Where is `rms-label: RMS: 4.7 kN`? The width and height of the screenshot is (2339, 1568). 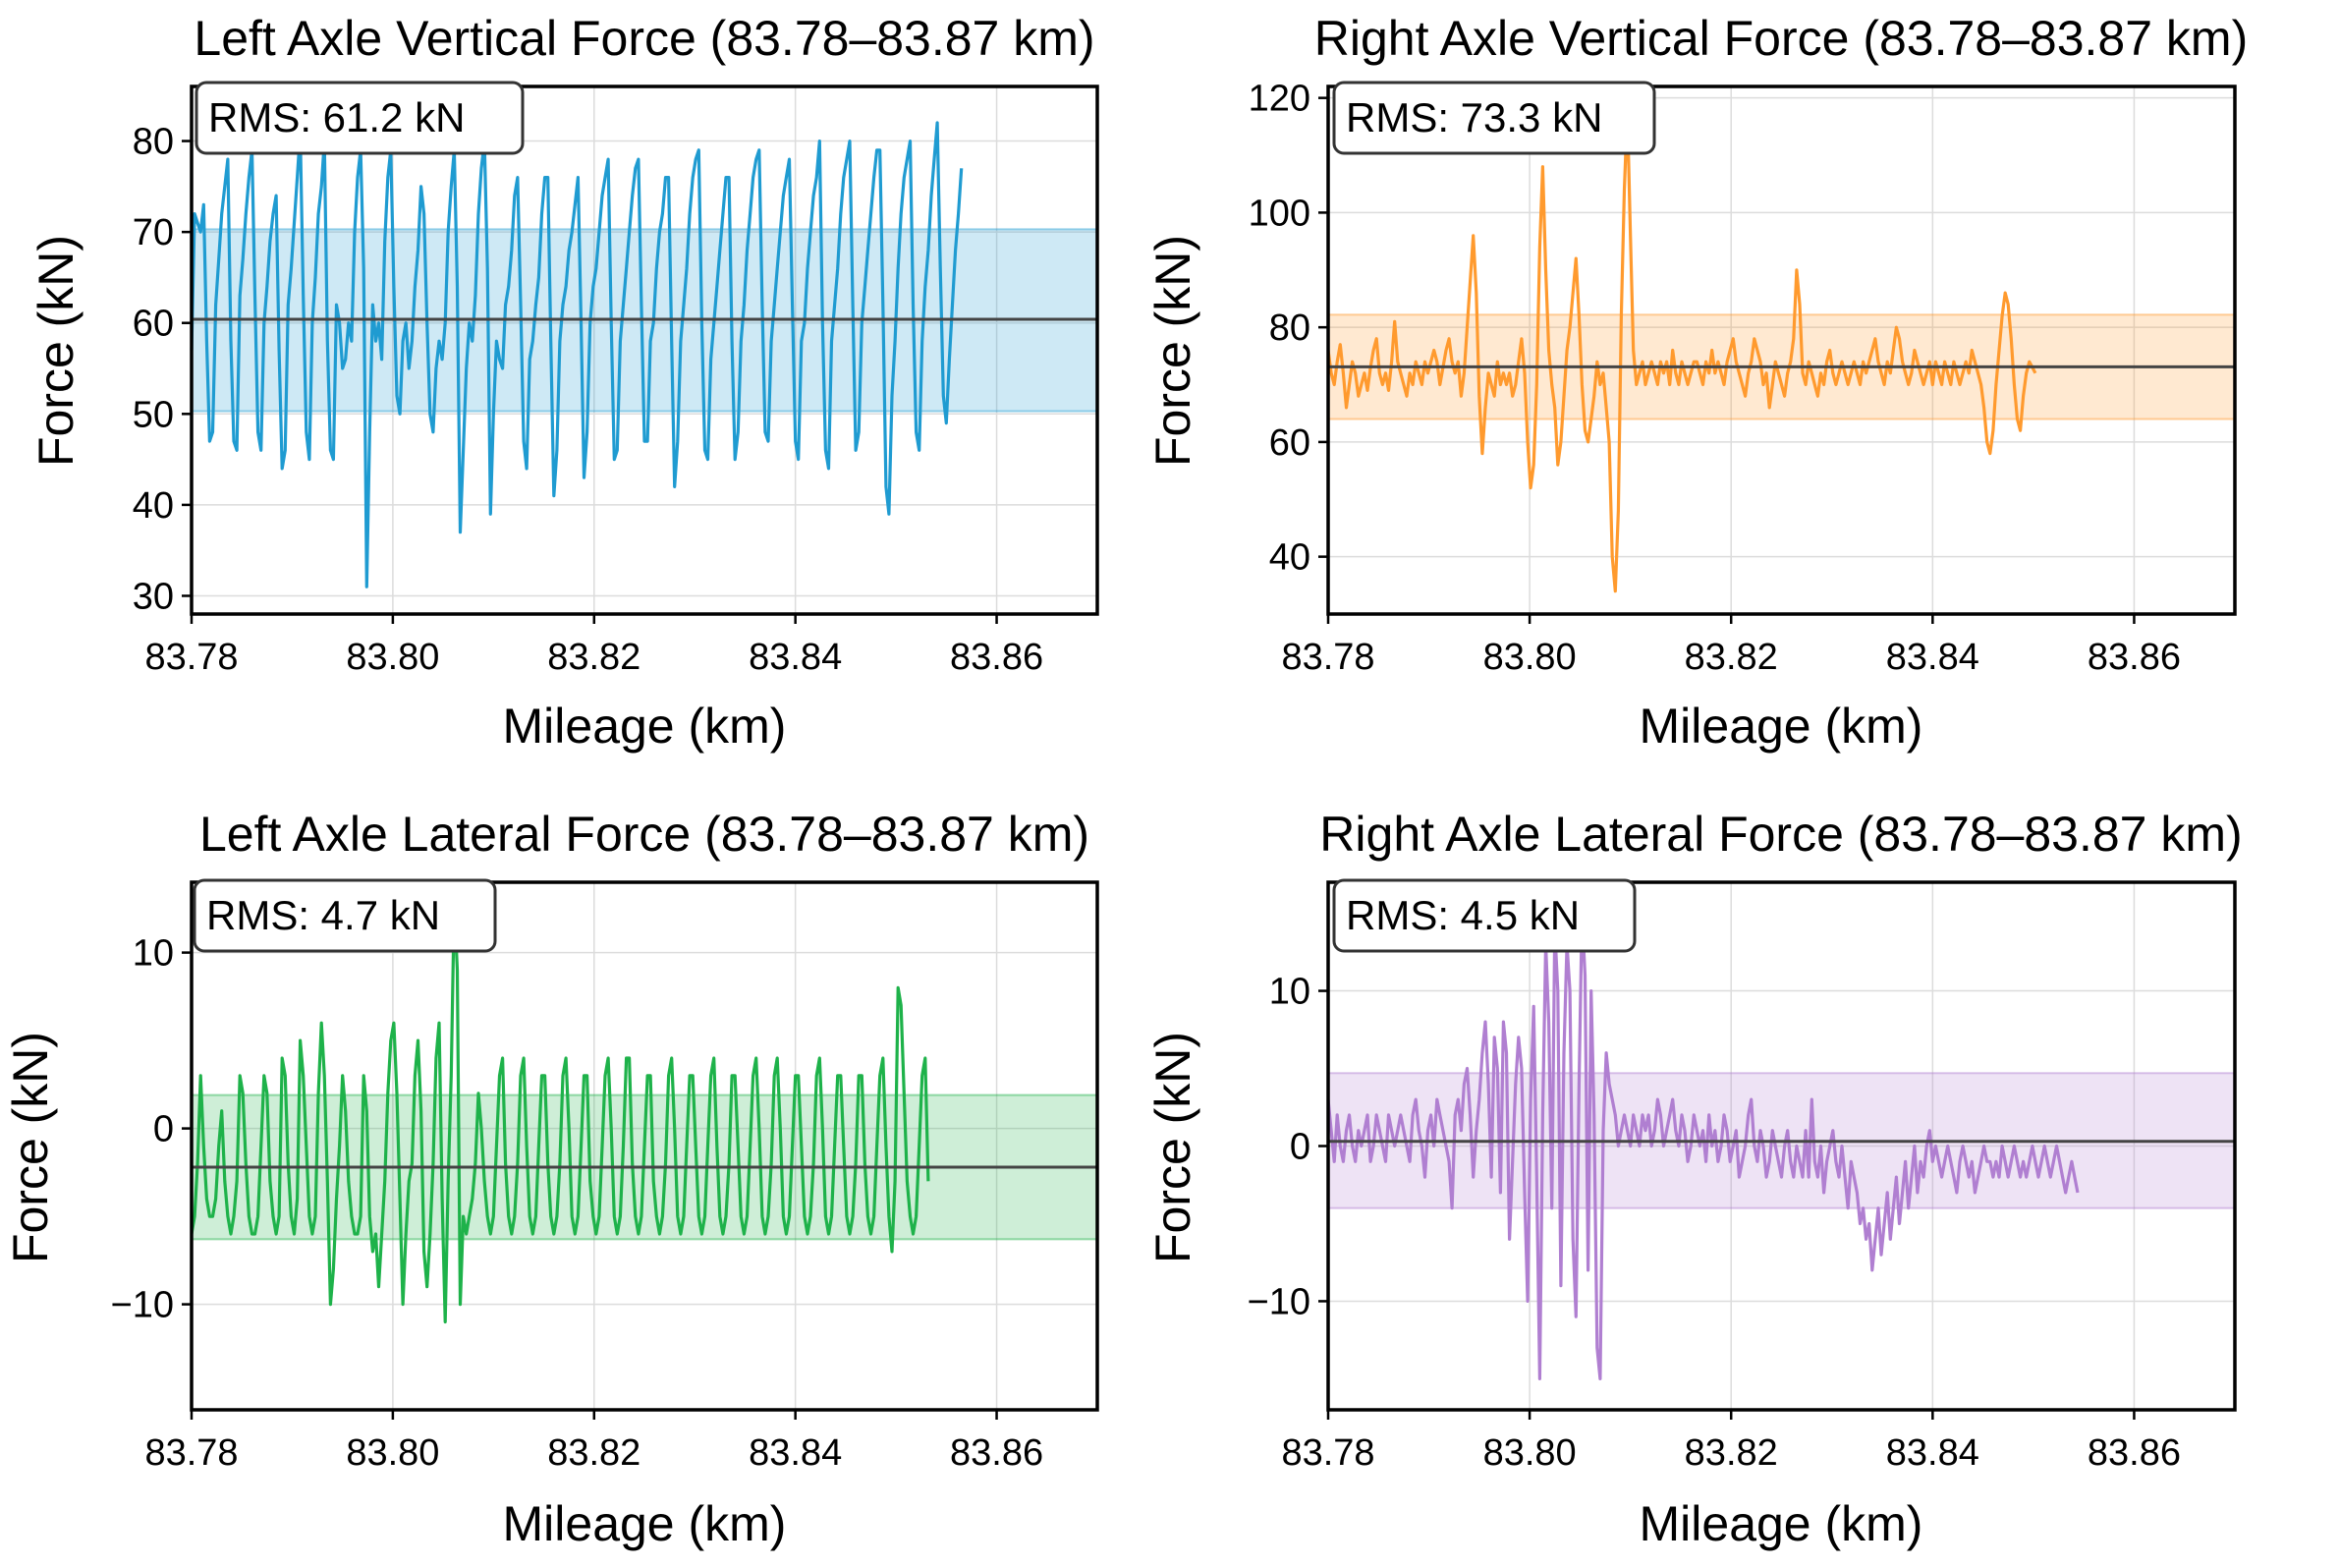 rms-label: RMS: 4.7 kN is located at coordinates (323, 915).